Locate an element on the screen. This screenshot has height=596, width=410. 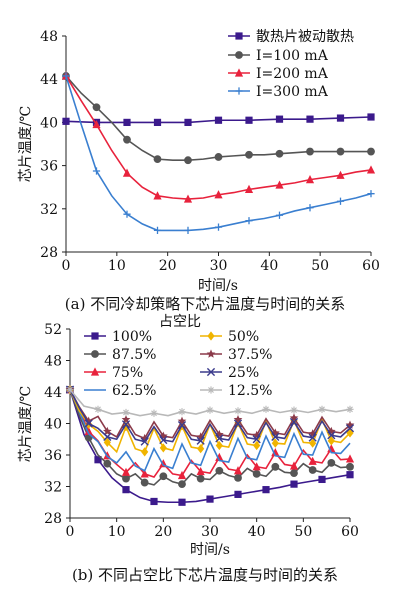
legend-label: 100% is located at coordinates (132, 337).